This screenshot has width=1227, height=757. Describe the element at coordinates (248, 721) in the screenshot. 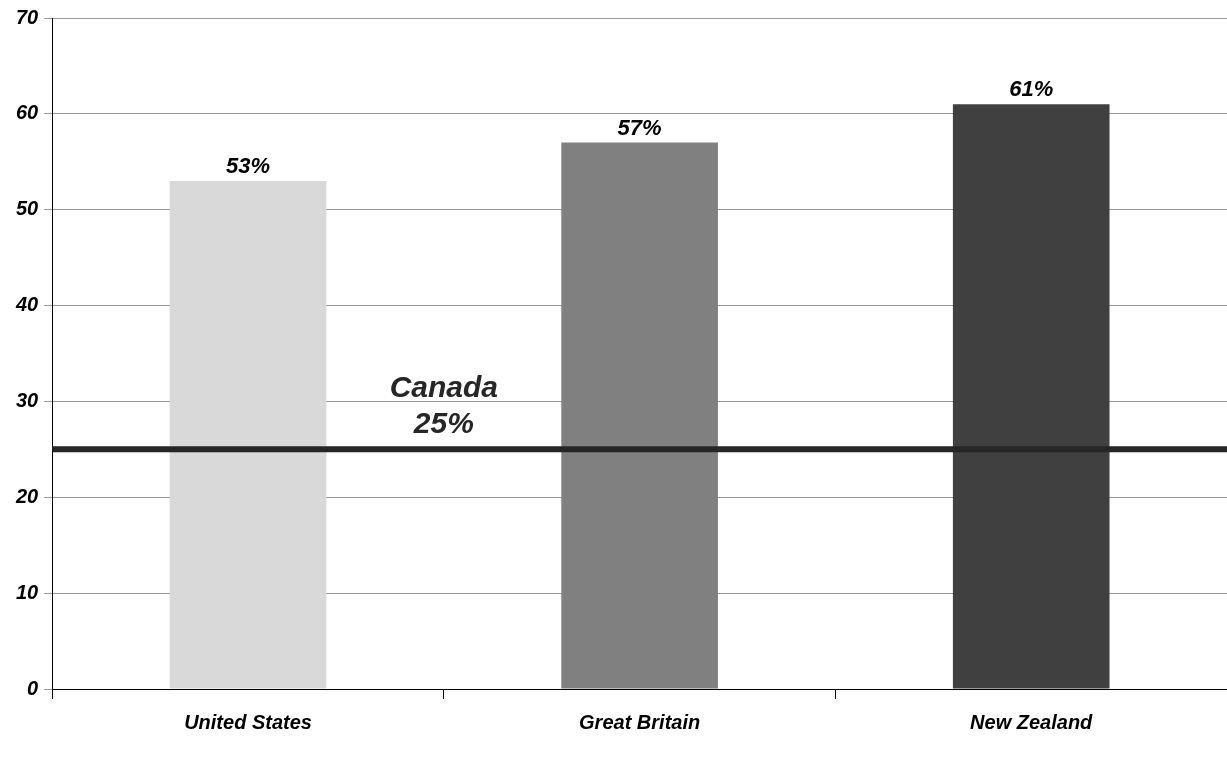

I see `x-tick-label: United States` at that location.